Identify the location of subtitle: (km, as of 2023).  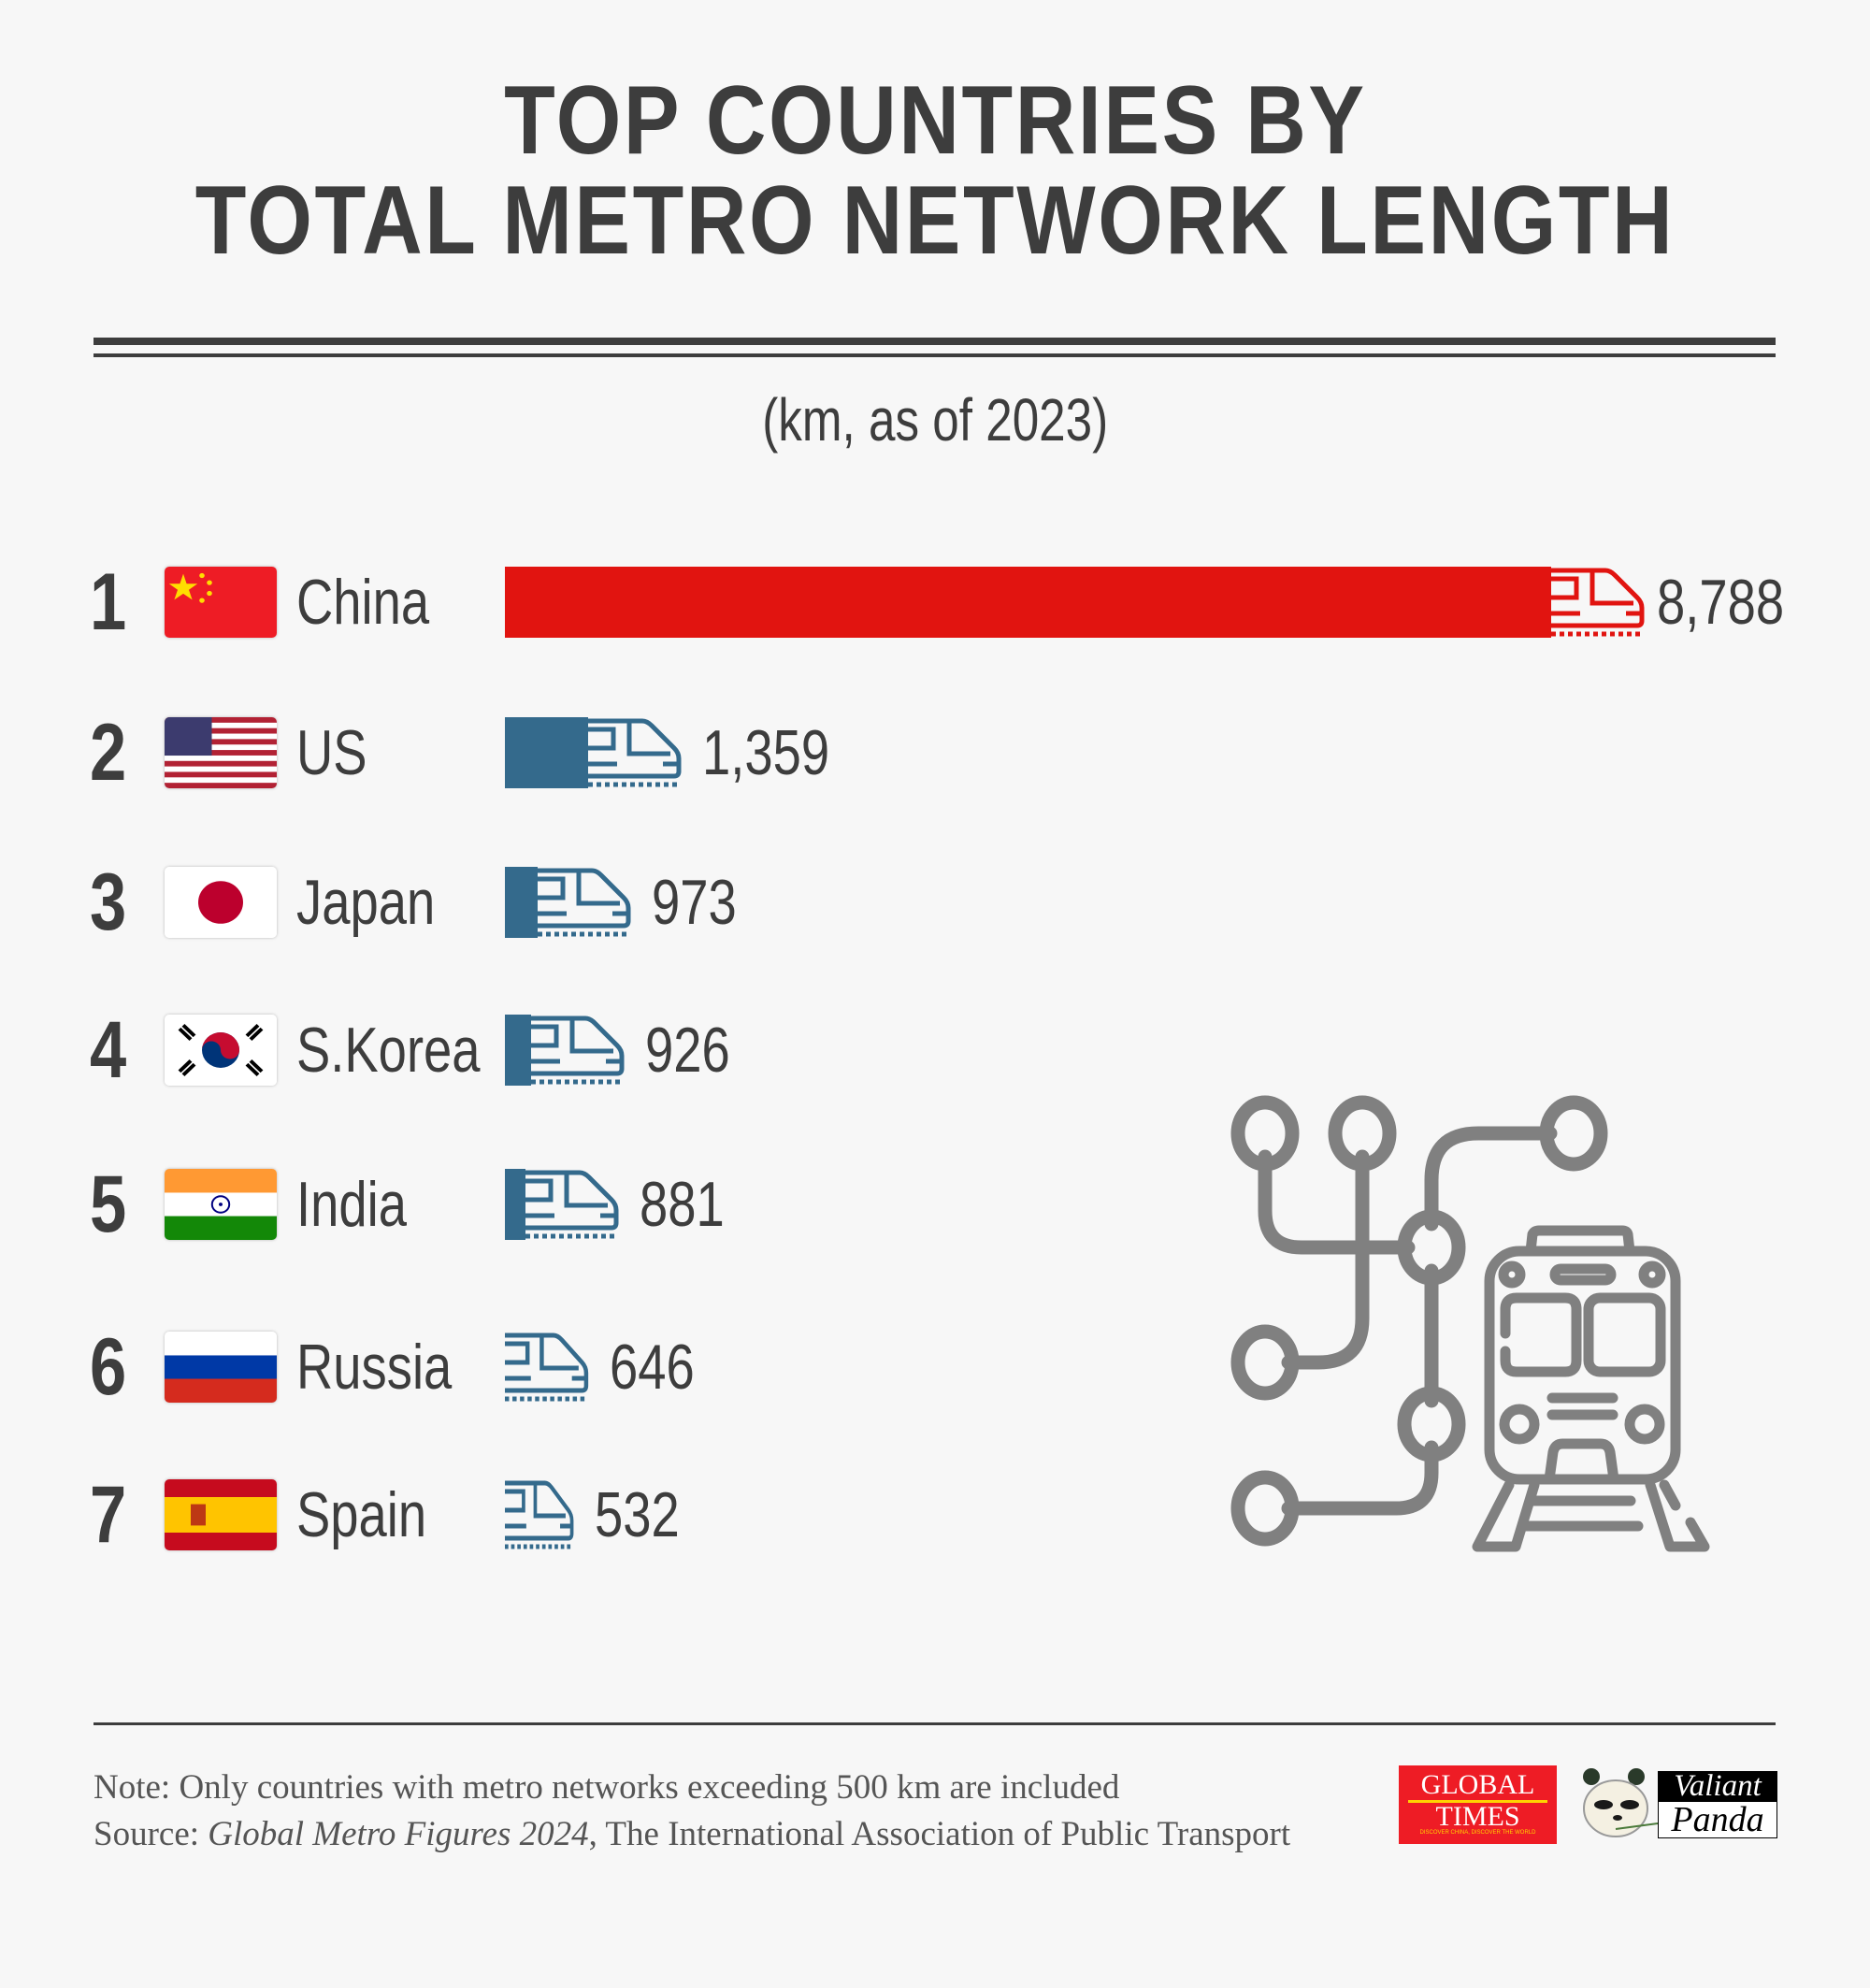
(935, 420).